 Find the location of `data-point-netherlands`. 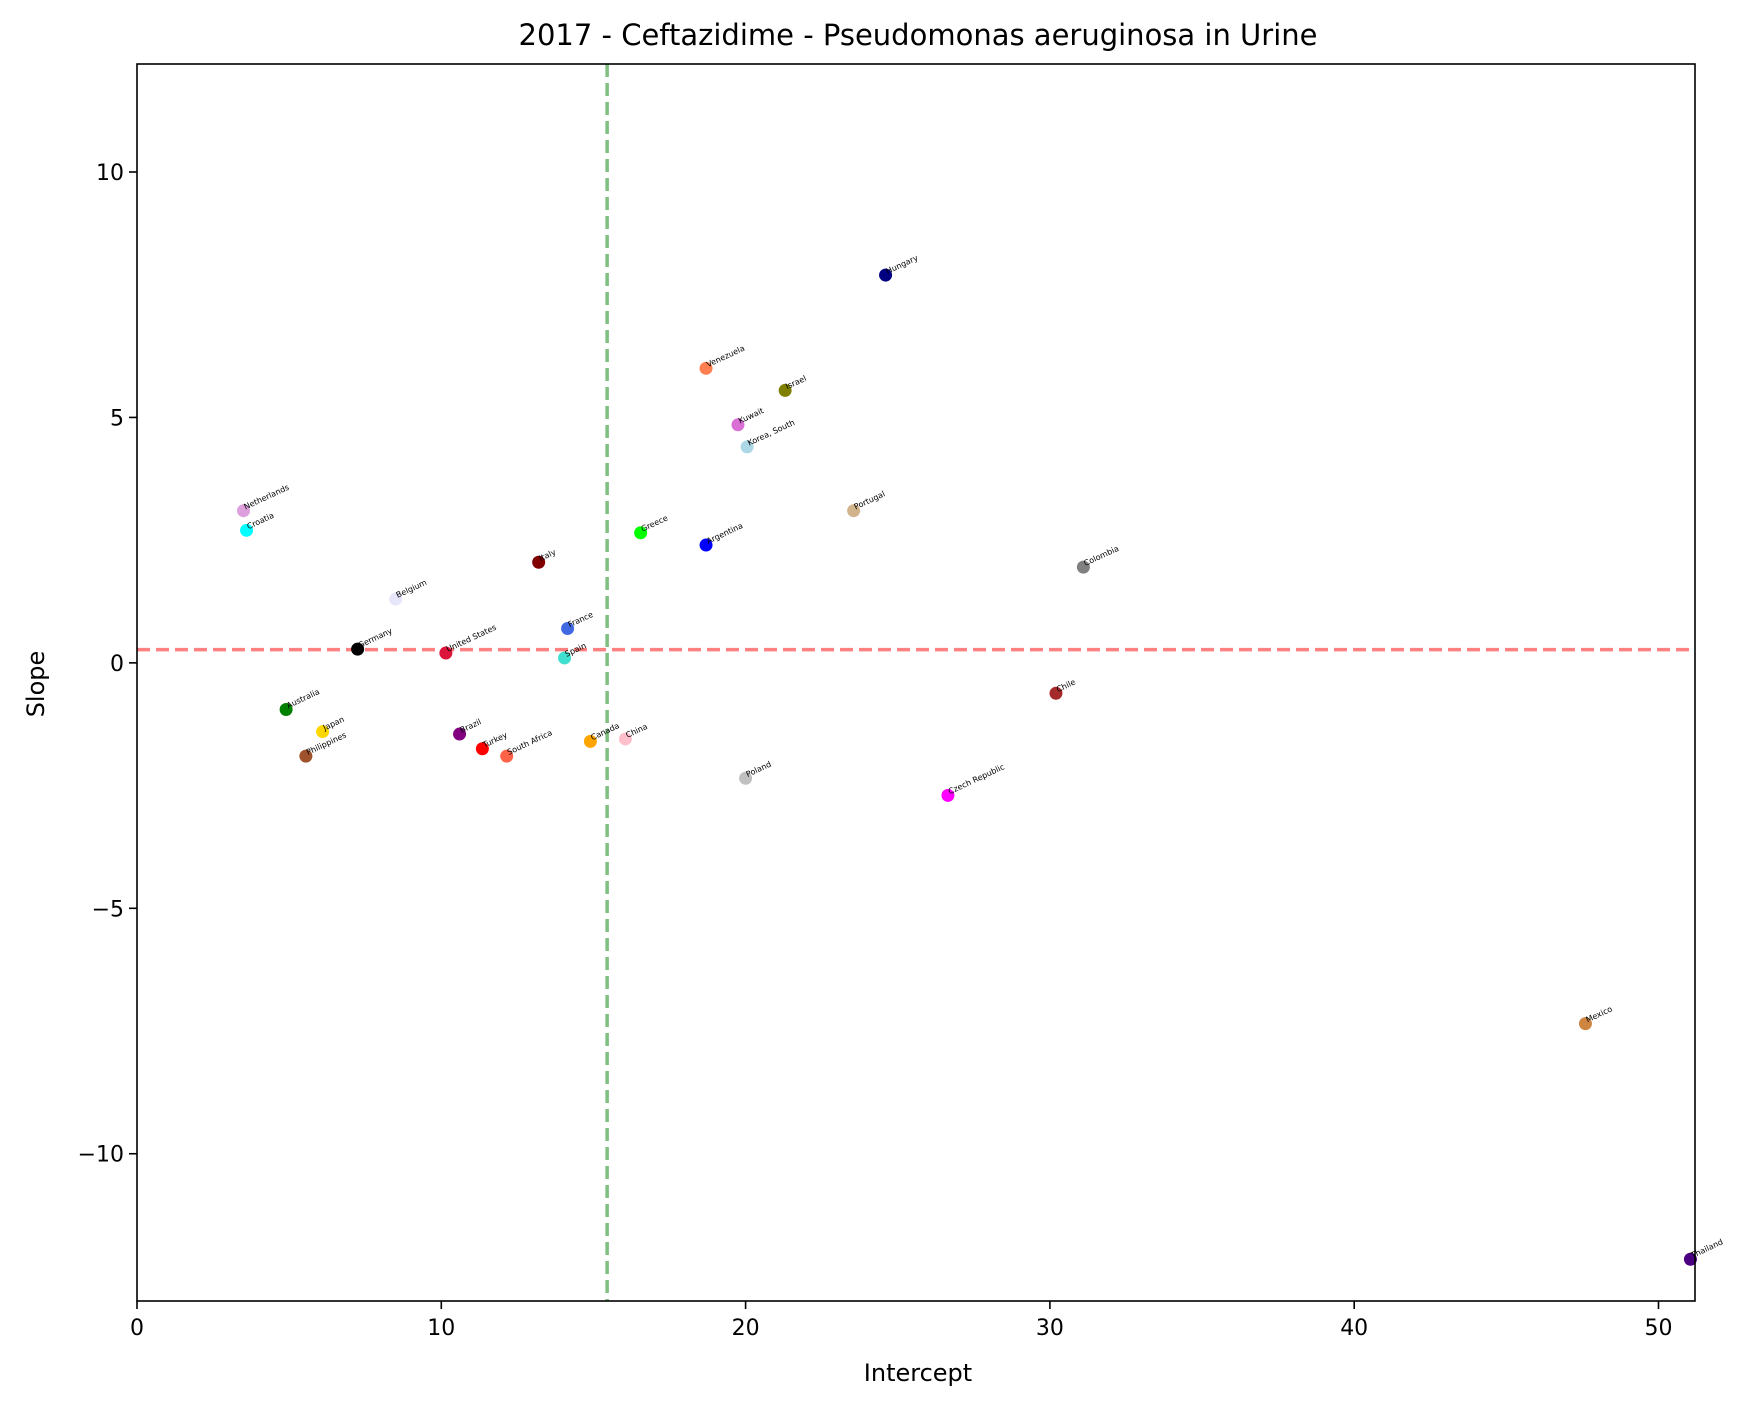

data-point-netherlands is located at coordinates (244, 511).